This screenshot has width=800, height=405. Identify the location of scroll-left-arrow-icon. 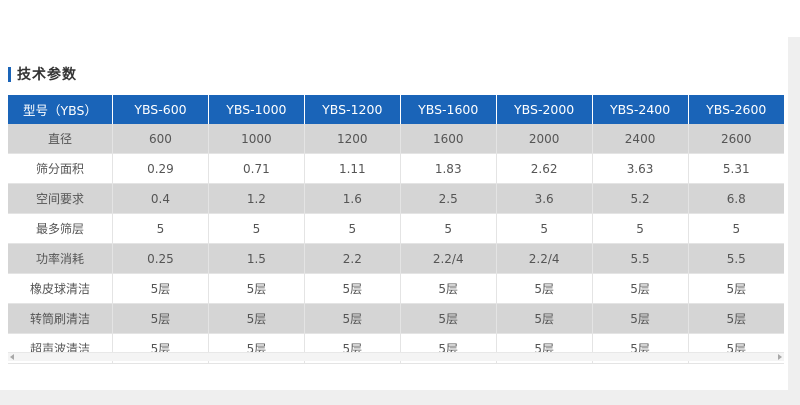
(12, 357).